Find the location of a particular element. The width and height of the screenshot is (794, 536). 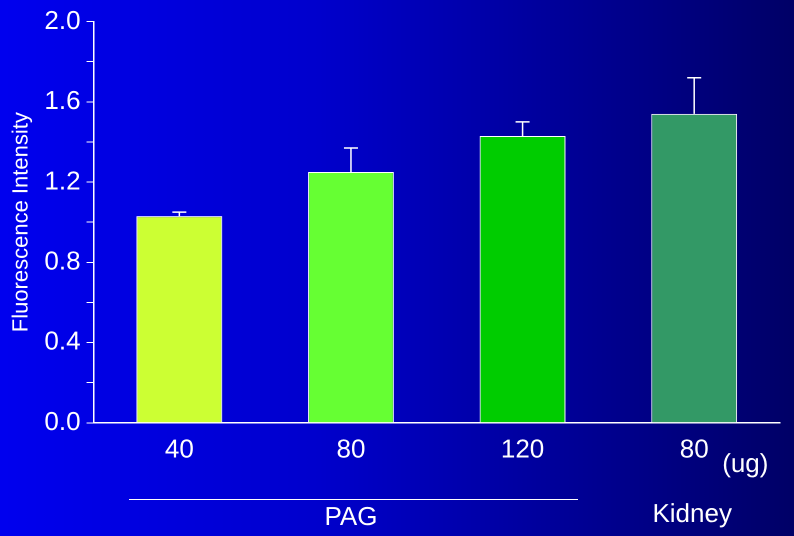

y-axis-title: Fluorescence Intensity is located at coordinates (19, 222).